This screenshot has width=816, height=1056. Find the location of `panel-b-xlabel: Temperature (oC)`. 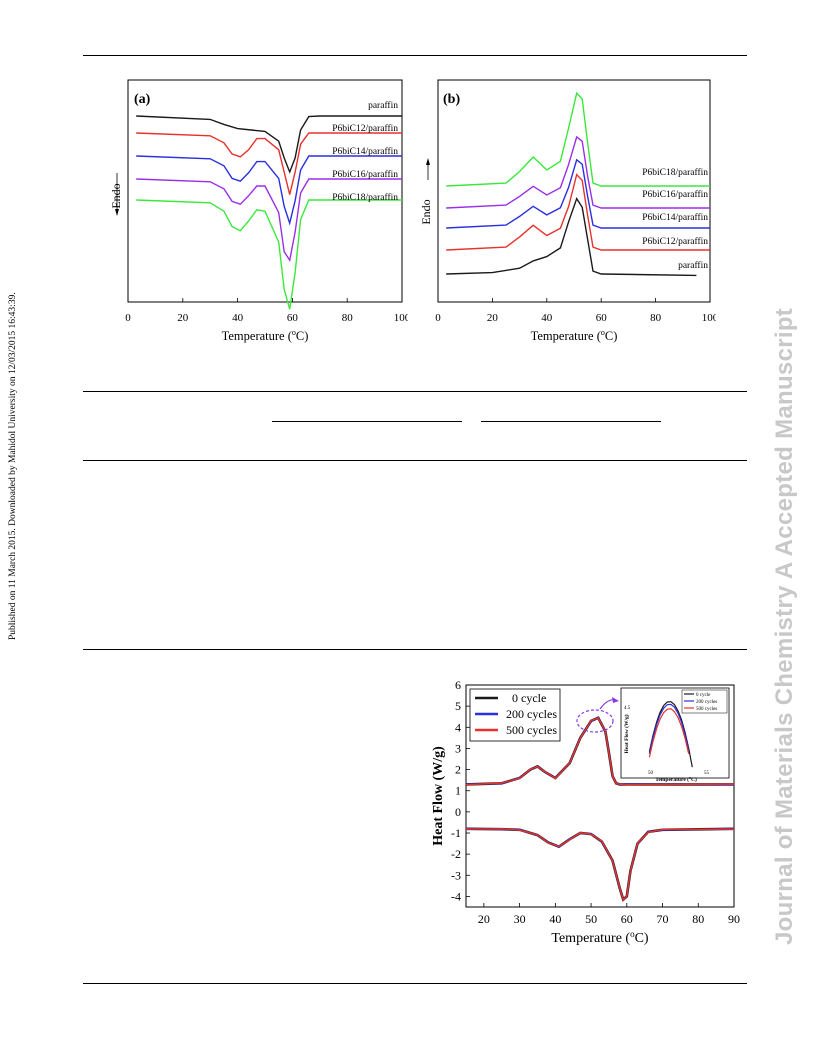

panel-b-xlabel: Temperature (oC) is located at coordinates (574, 335).